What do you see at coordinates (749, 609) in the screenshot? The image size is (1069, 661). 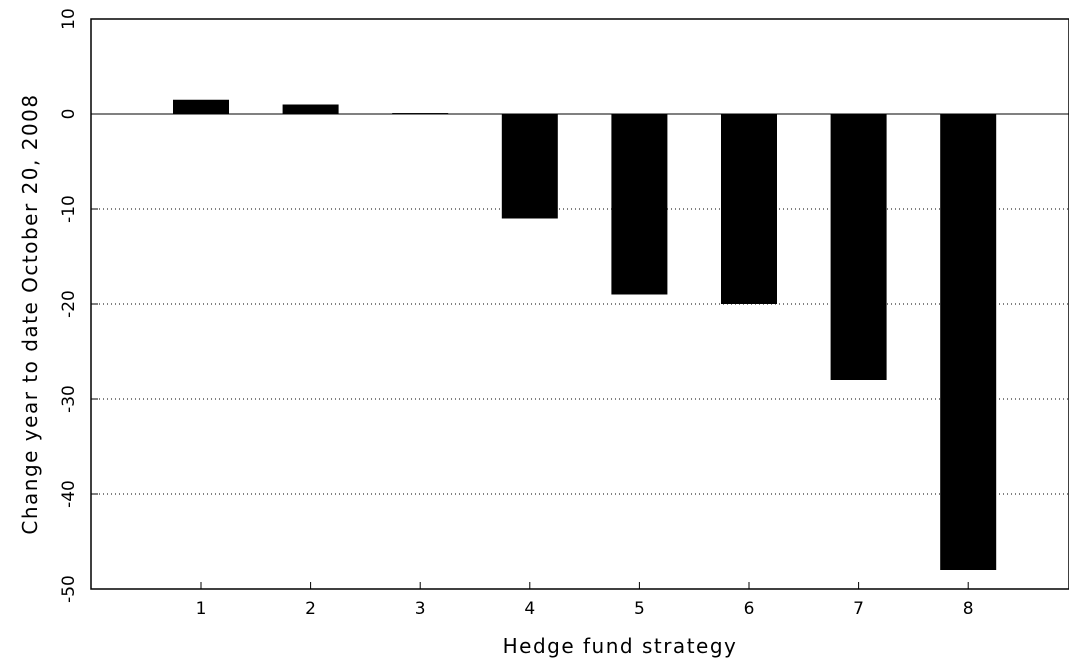 I see `x-tick-label: 6` at bounding box center [749, 609].